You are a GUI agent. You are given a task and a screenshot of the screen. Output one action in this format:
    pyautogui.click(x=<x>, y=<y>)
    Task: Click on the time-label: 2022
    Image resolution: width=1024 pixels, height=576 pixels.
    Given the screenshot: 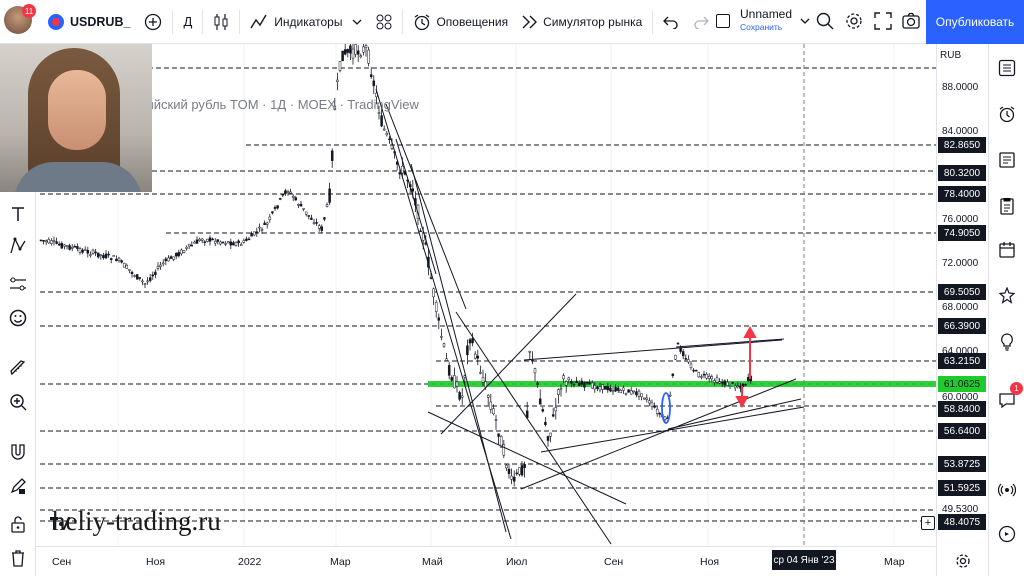 What is the action you would take?
    pyautogui.click(x=250, y=562)
    